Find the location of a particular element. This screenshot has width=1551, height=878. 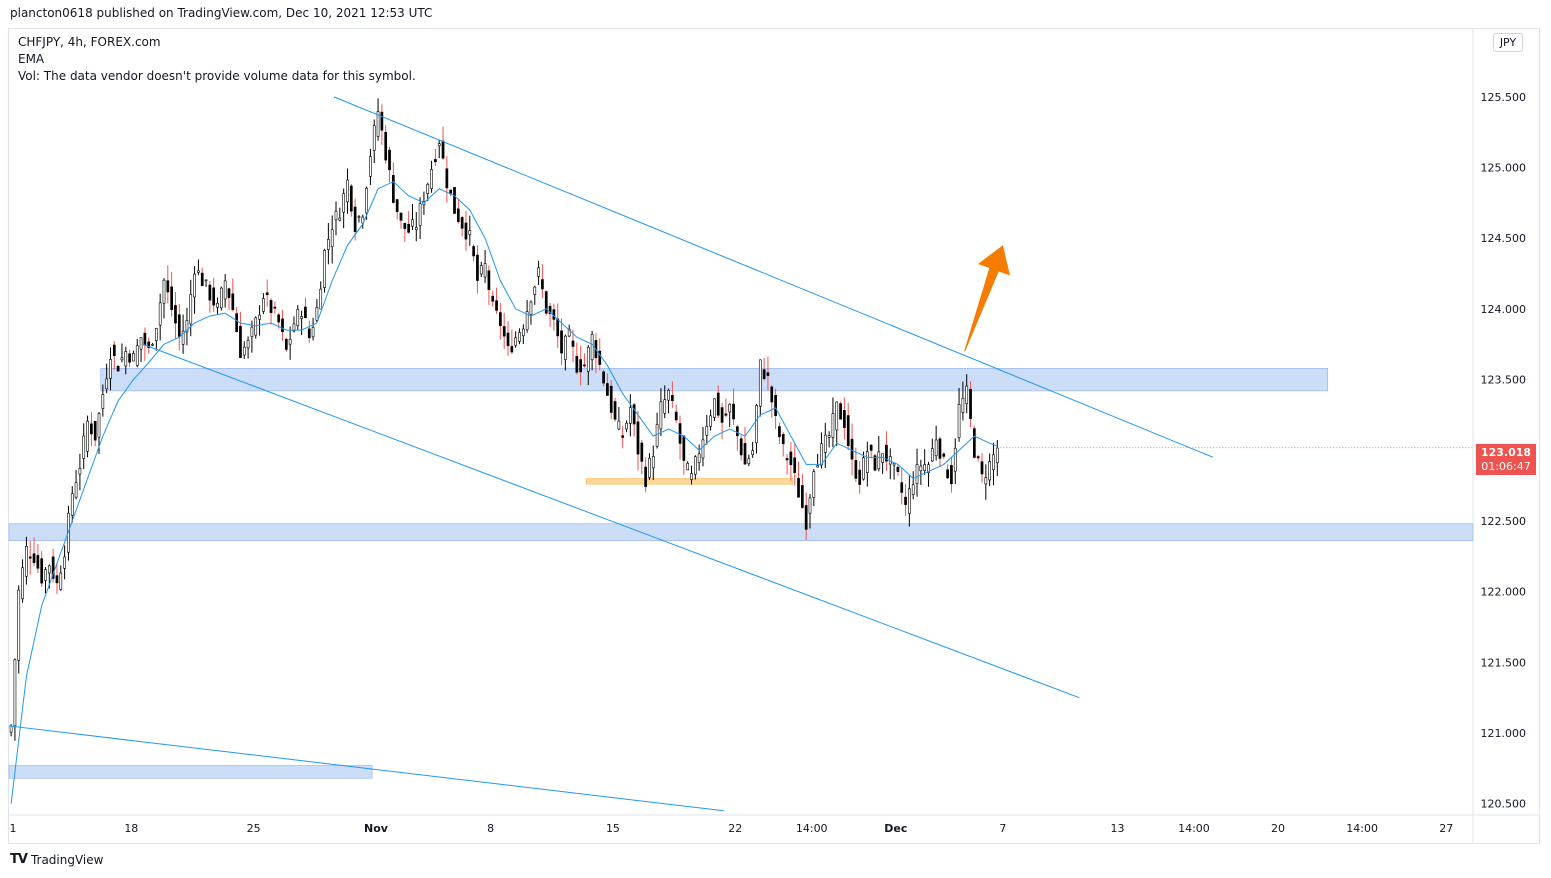

x-tick-label: 18 is located at coordinates (131, 828).